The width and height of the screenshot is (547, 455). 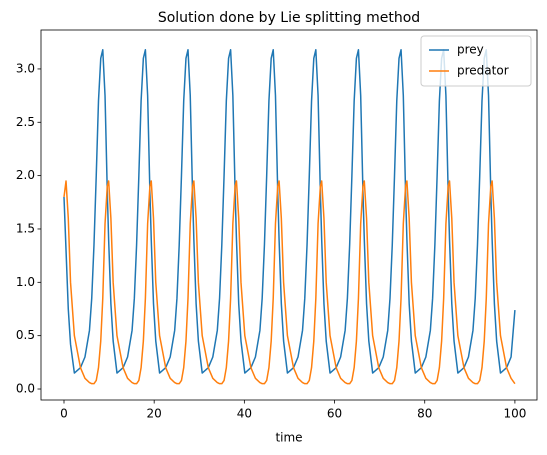 I want to click on x-tick-label: 20, so click(x=154, y=414).